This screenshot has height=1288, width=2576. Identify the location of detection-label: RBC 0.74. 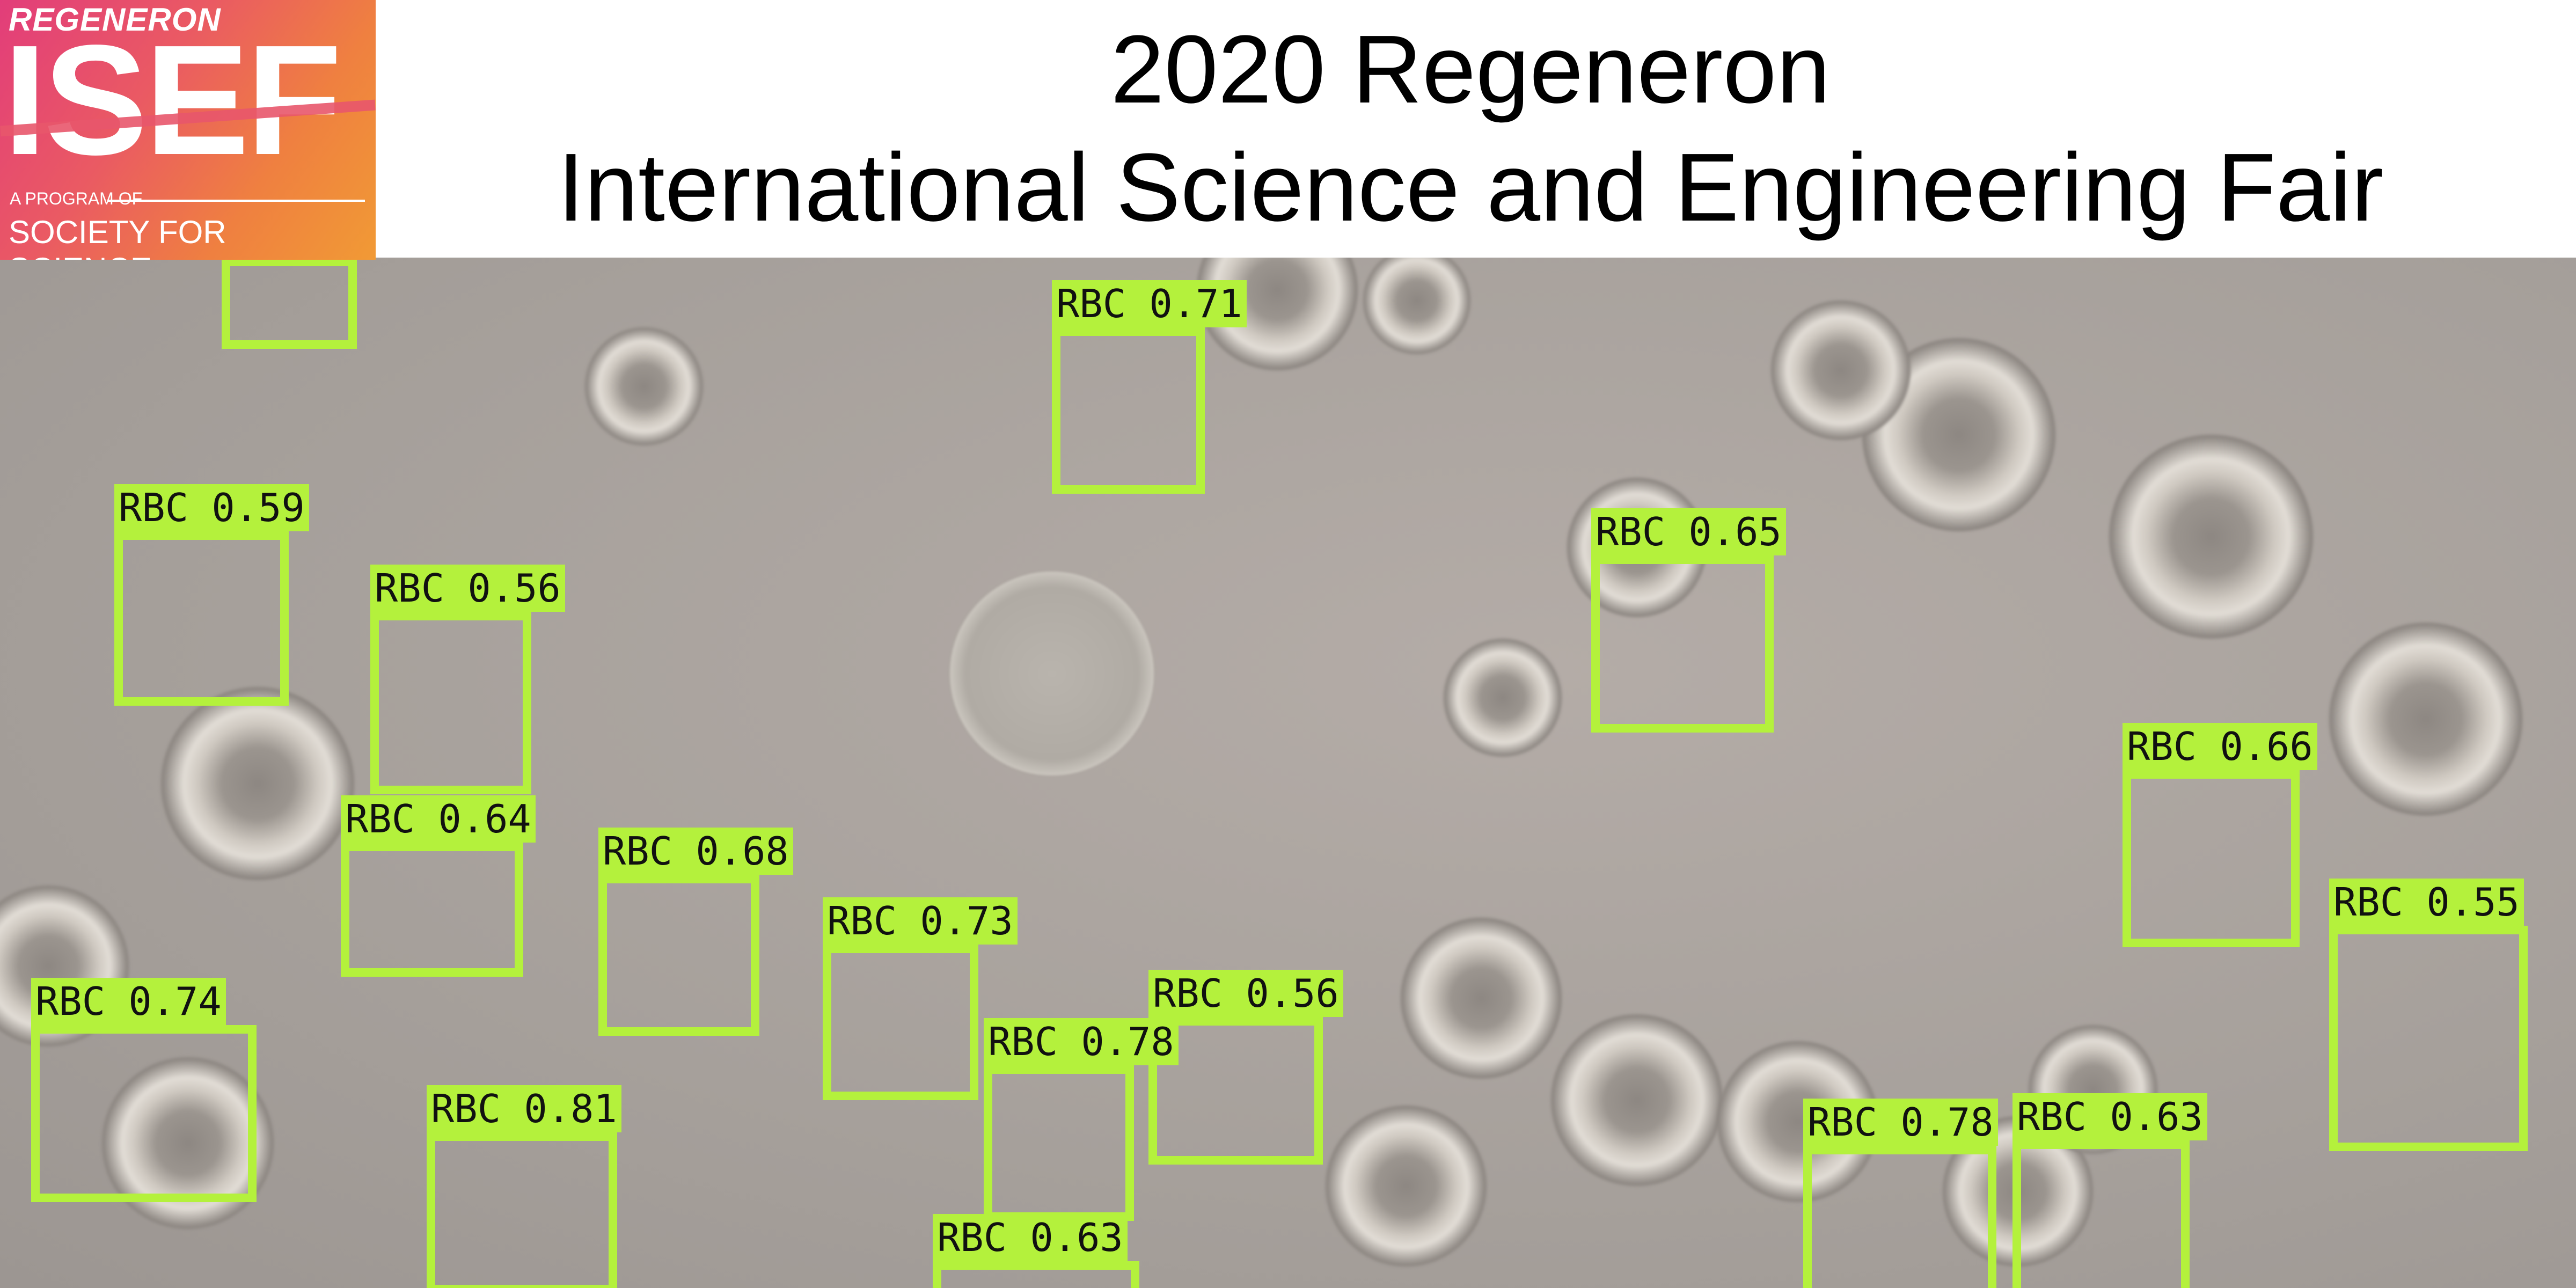
(128, 1001).